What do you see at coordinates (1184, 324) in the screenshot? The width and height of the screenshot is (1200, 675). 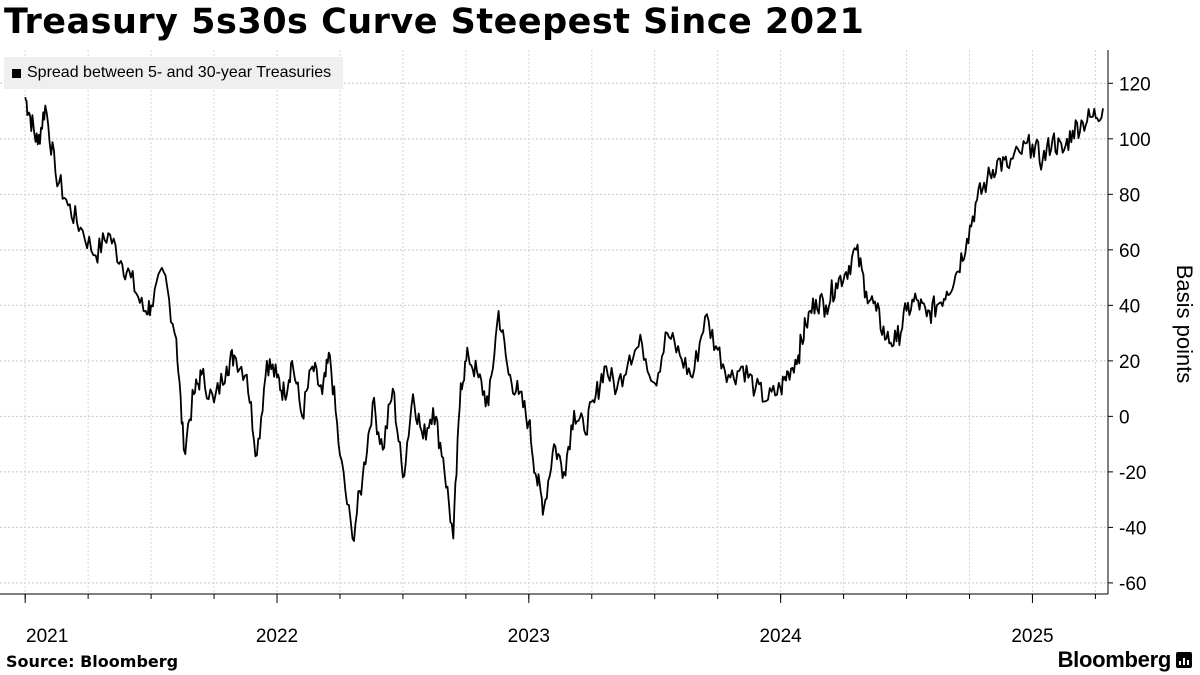 I see `y-axis-label: Basis points` at bounding box center [1184, 324].